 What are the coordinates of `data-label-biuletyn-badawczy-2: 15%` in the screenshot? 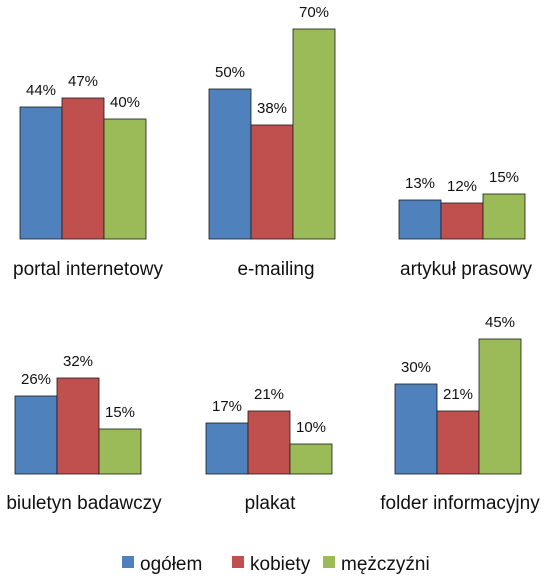 It's located at (120, 412).